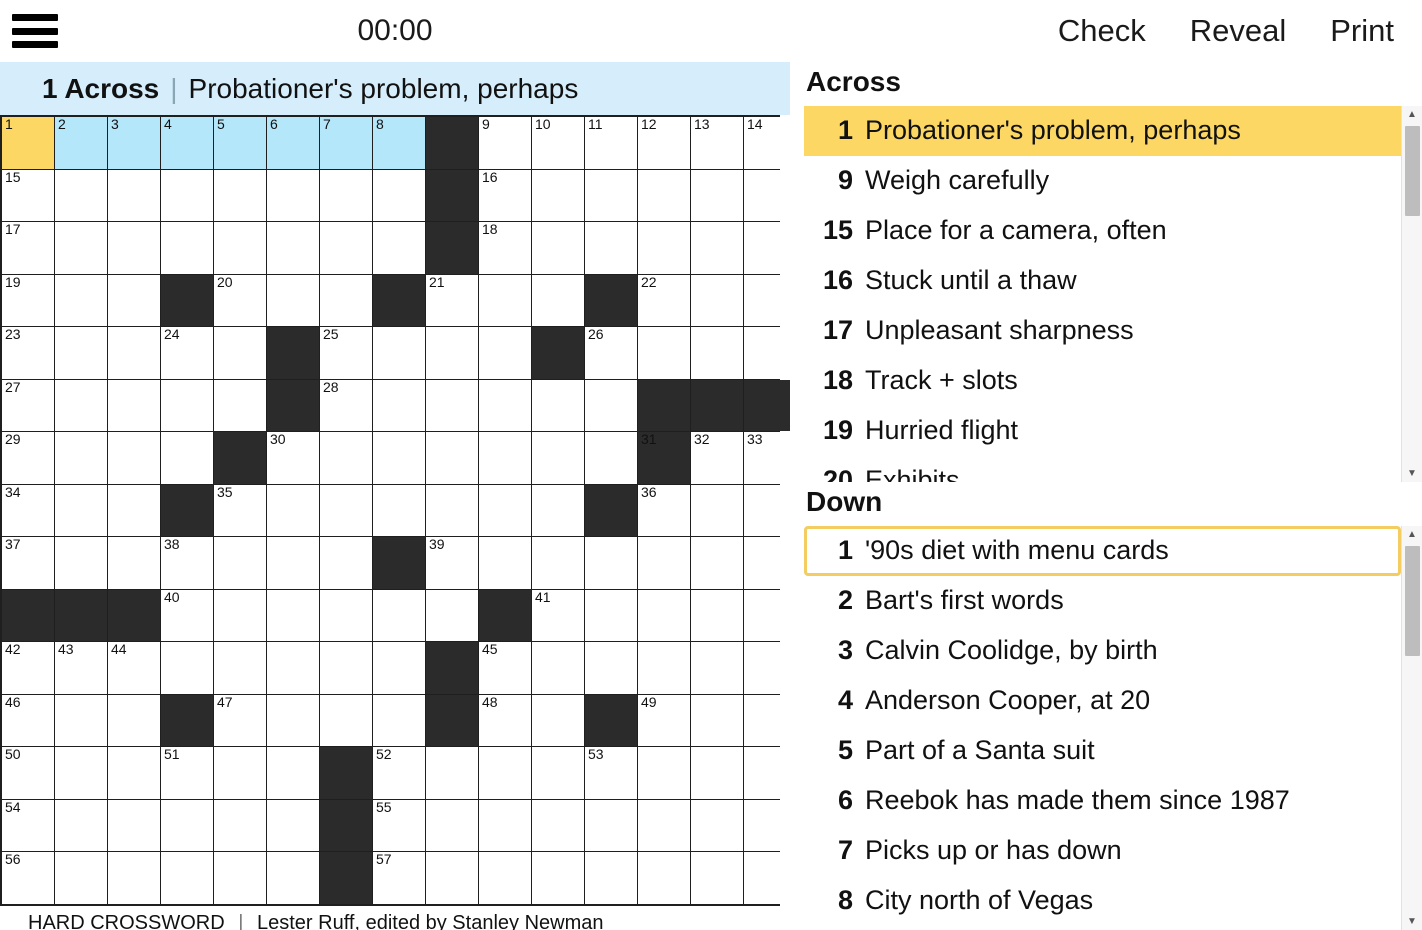 The width and height of the screenshot is (1422, 930). What do you see at coordinates (1102, 801) in the screenshot?
I see `clue-item-down-6: 6 Reebok has made them since 1987` at bounding box center [1102, 801].